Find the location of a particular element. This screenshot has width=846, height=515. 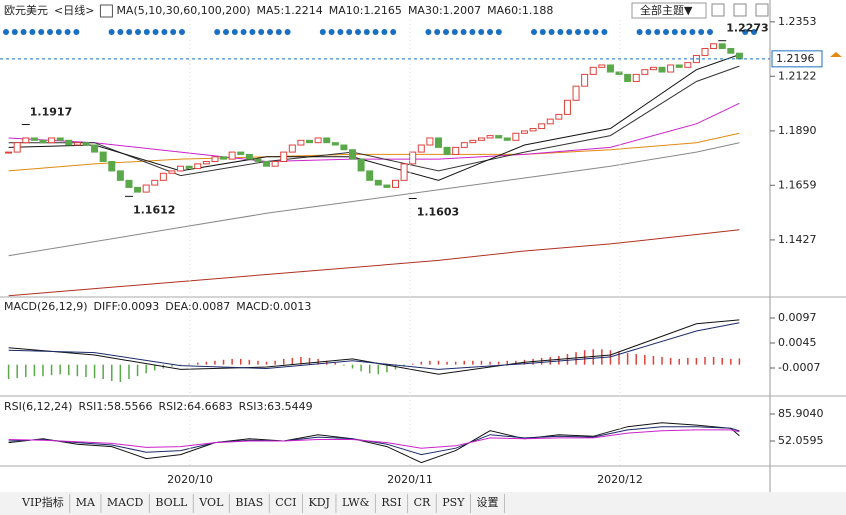

y-tick-label: 1.2353 is located at coordinates (797, 21).